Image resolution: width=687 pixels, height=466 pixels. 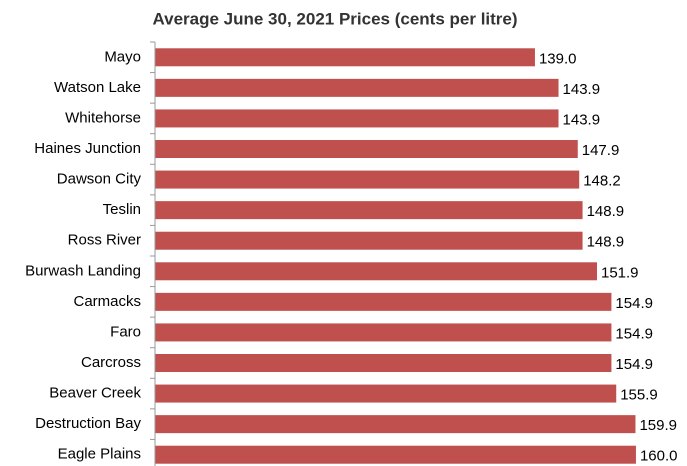 I want to click on value-label: 147.9, so click(x=601, y=150).